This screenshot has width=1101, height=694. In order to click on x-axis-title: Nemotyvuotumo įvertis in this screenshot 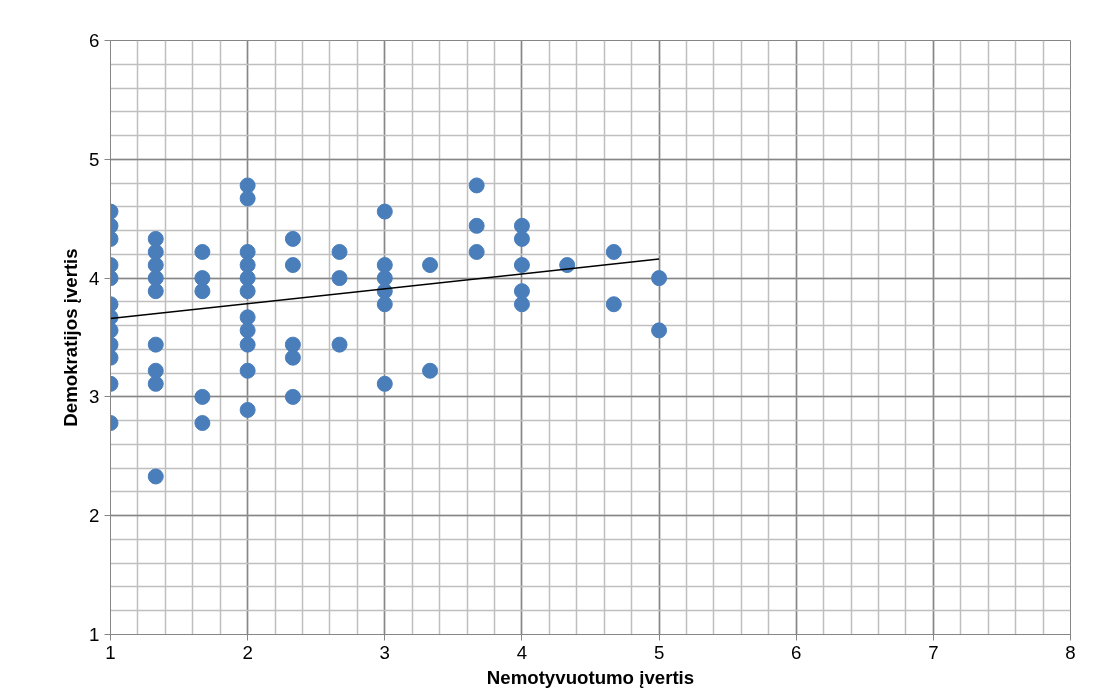, I will do `click(590, 677)`.